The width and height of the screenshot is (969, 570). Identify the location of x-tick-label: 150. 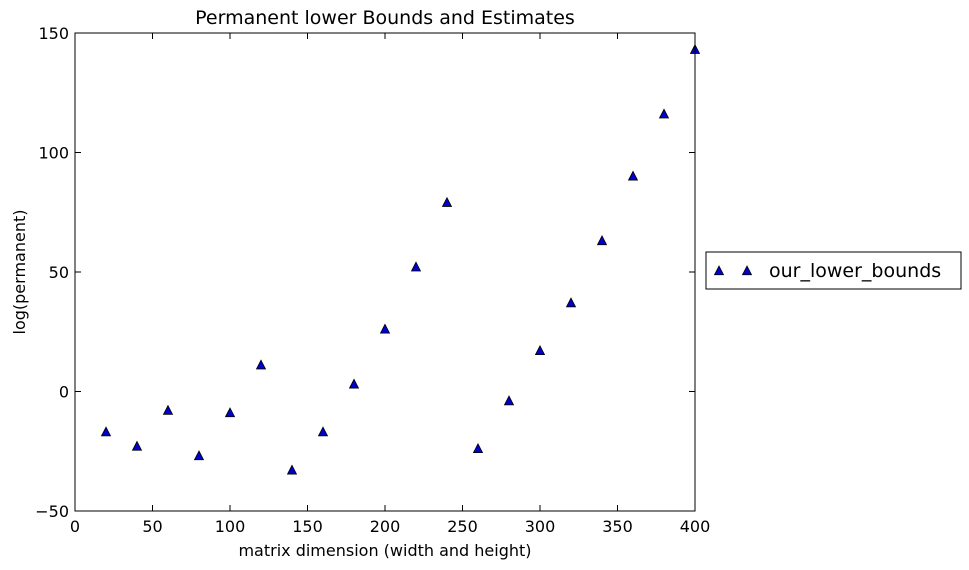
(307, 526).